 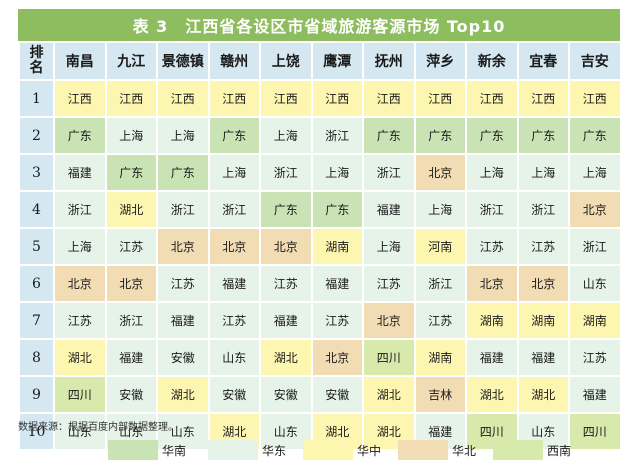 What do you see at coordinates (389, 357) in the screenshot?
I see `province-cell: 四川` at bounding box center [389, 357].